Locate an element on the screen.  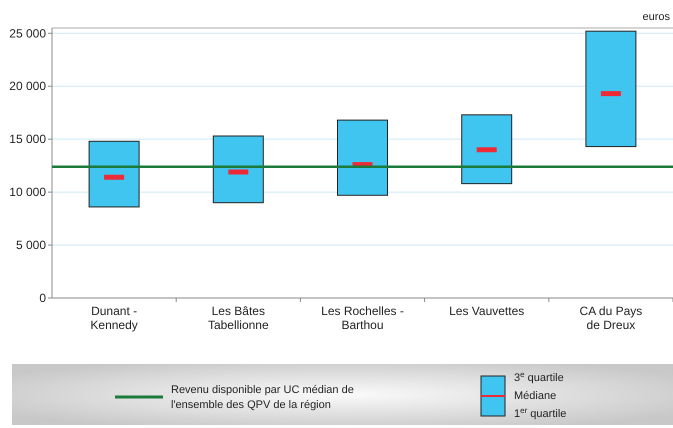
y-tick-label: 10 000 is located at coordinates (27, 192).